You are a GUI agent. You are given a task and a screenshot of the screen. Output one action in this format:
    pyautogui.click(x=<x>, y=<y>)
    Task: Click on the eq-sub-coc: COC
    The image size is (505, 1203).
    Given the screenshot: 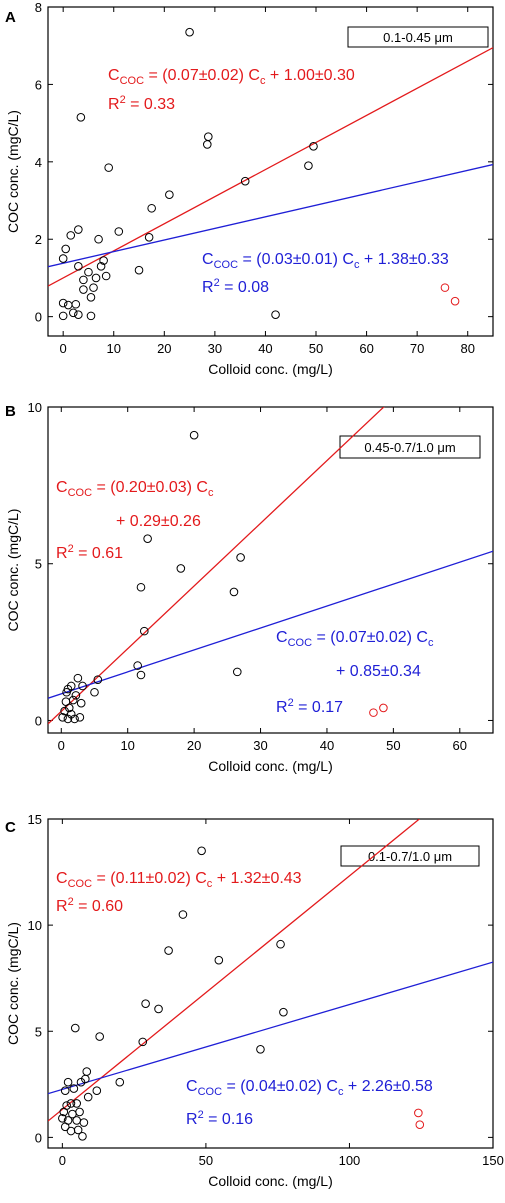 What is the action you would take?
    pyautogui.click(x=210, y=1092)
    